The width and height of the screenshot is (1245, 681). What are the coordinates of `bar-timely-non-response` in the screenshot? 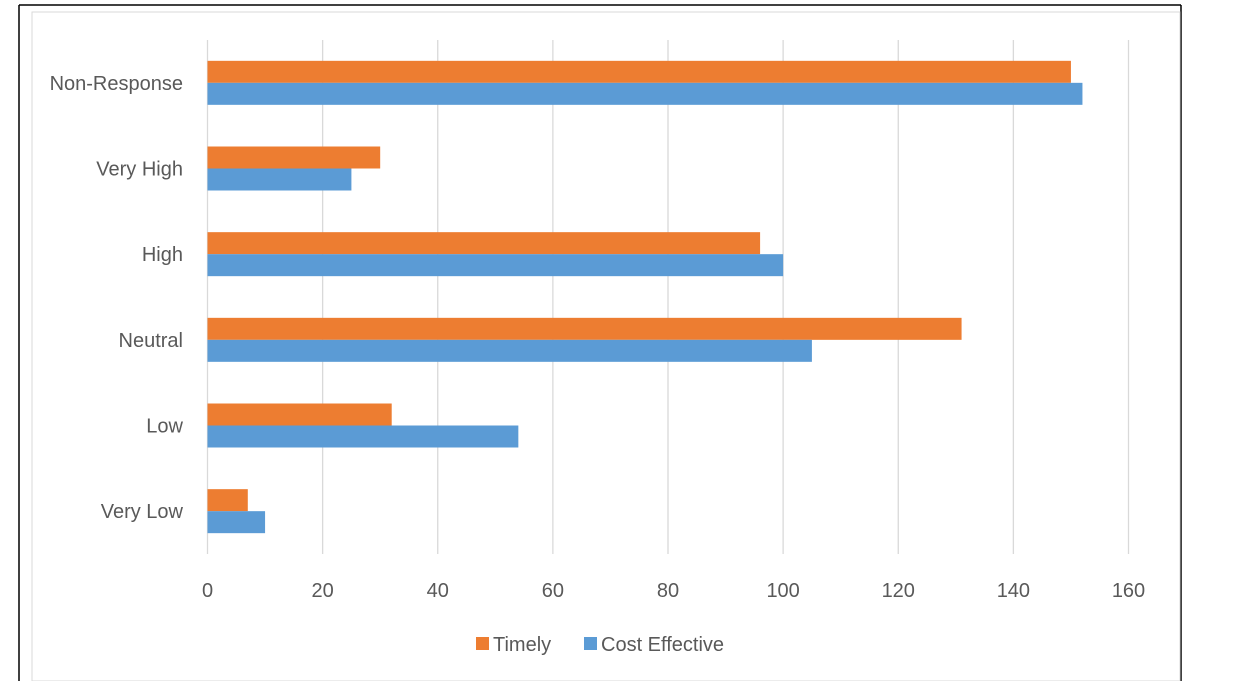 It's located at (639, 71).